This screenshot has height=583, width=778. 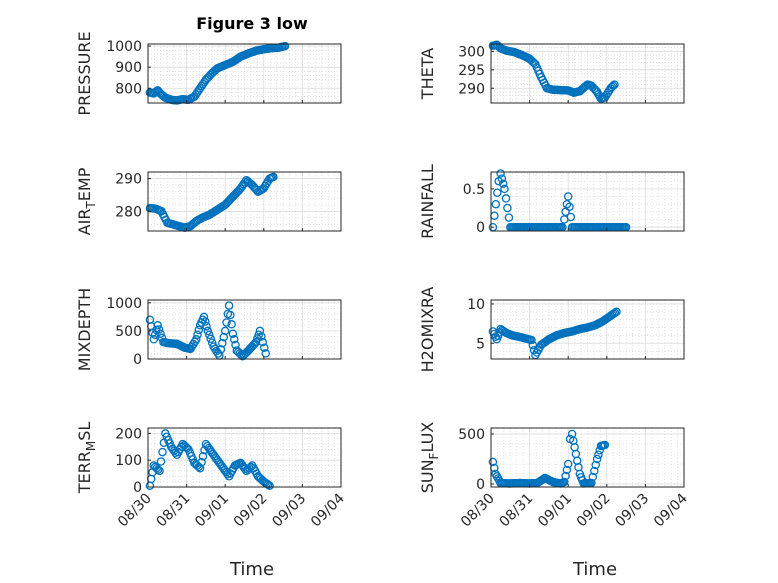 I want to click on x-tick-label: 09/04, so click(x=671, y=510).